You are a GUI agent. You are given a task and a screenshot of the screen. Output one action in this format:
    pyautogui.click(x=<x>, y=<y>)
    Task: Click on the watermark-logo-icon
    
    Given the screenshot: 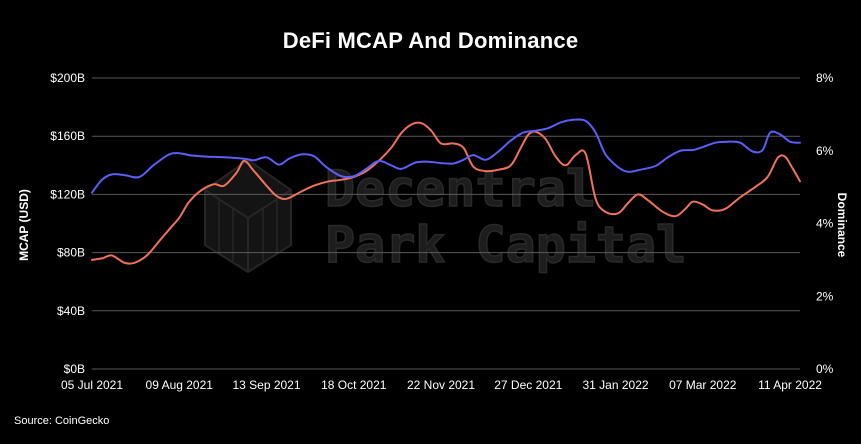 What is the action you would take?
    pyautogui.click(x=248, y=216)
    